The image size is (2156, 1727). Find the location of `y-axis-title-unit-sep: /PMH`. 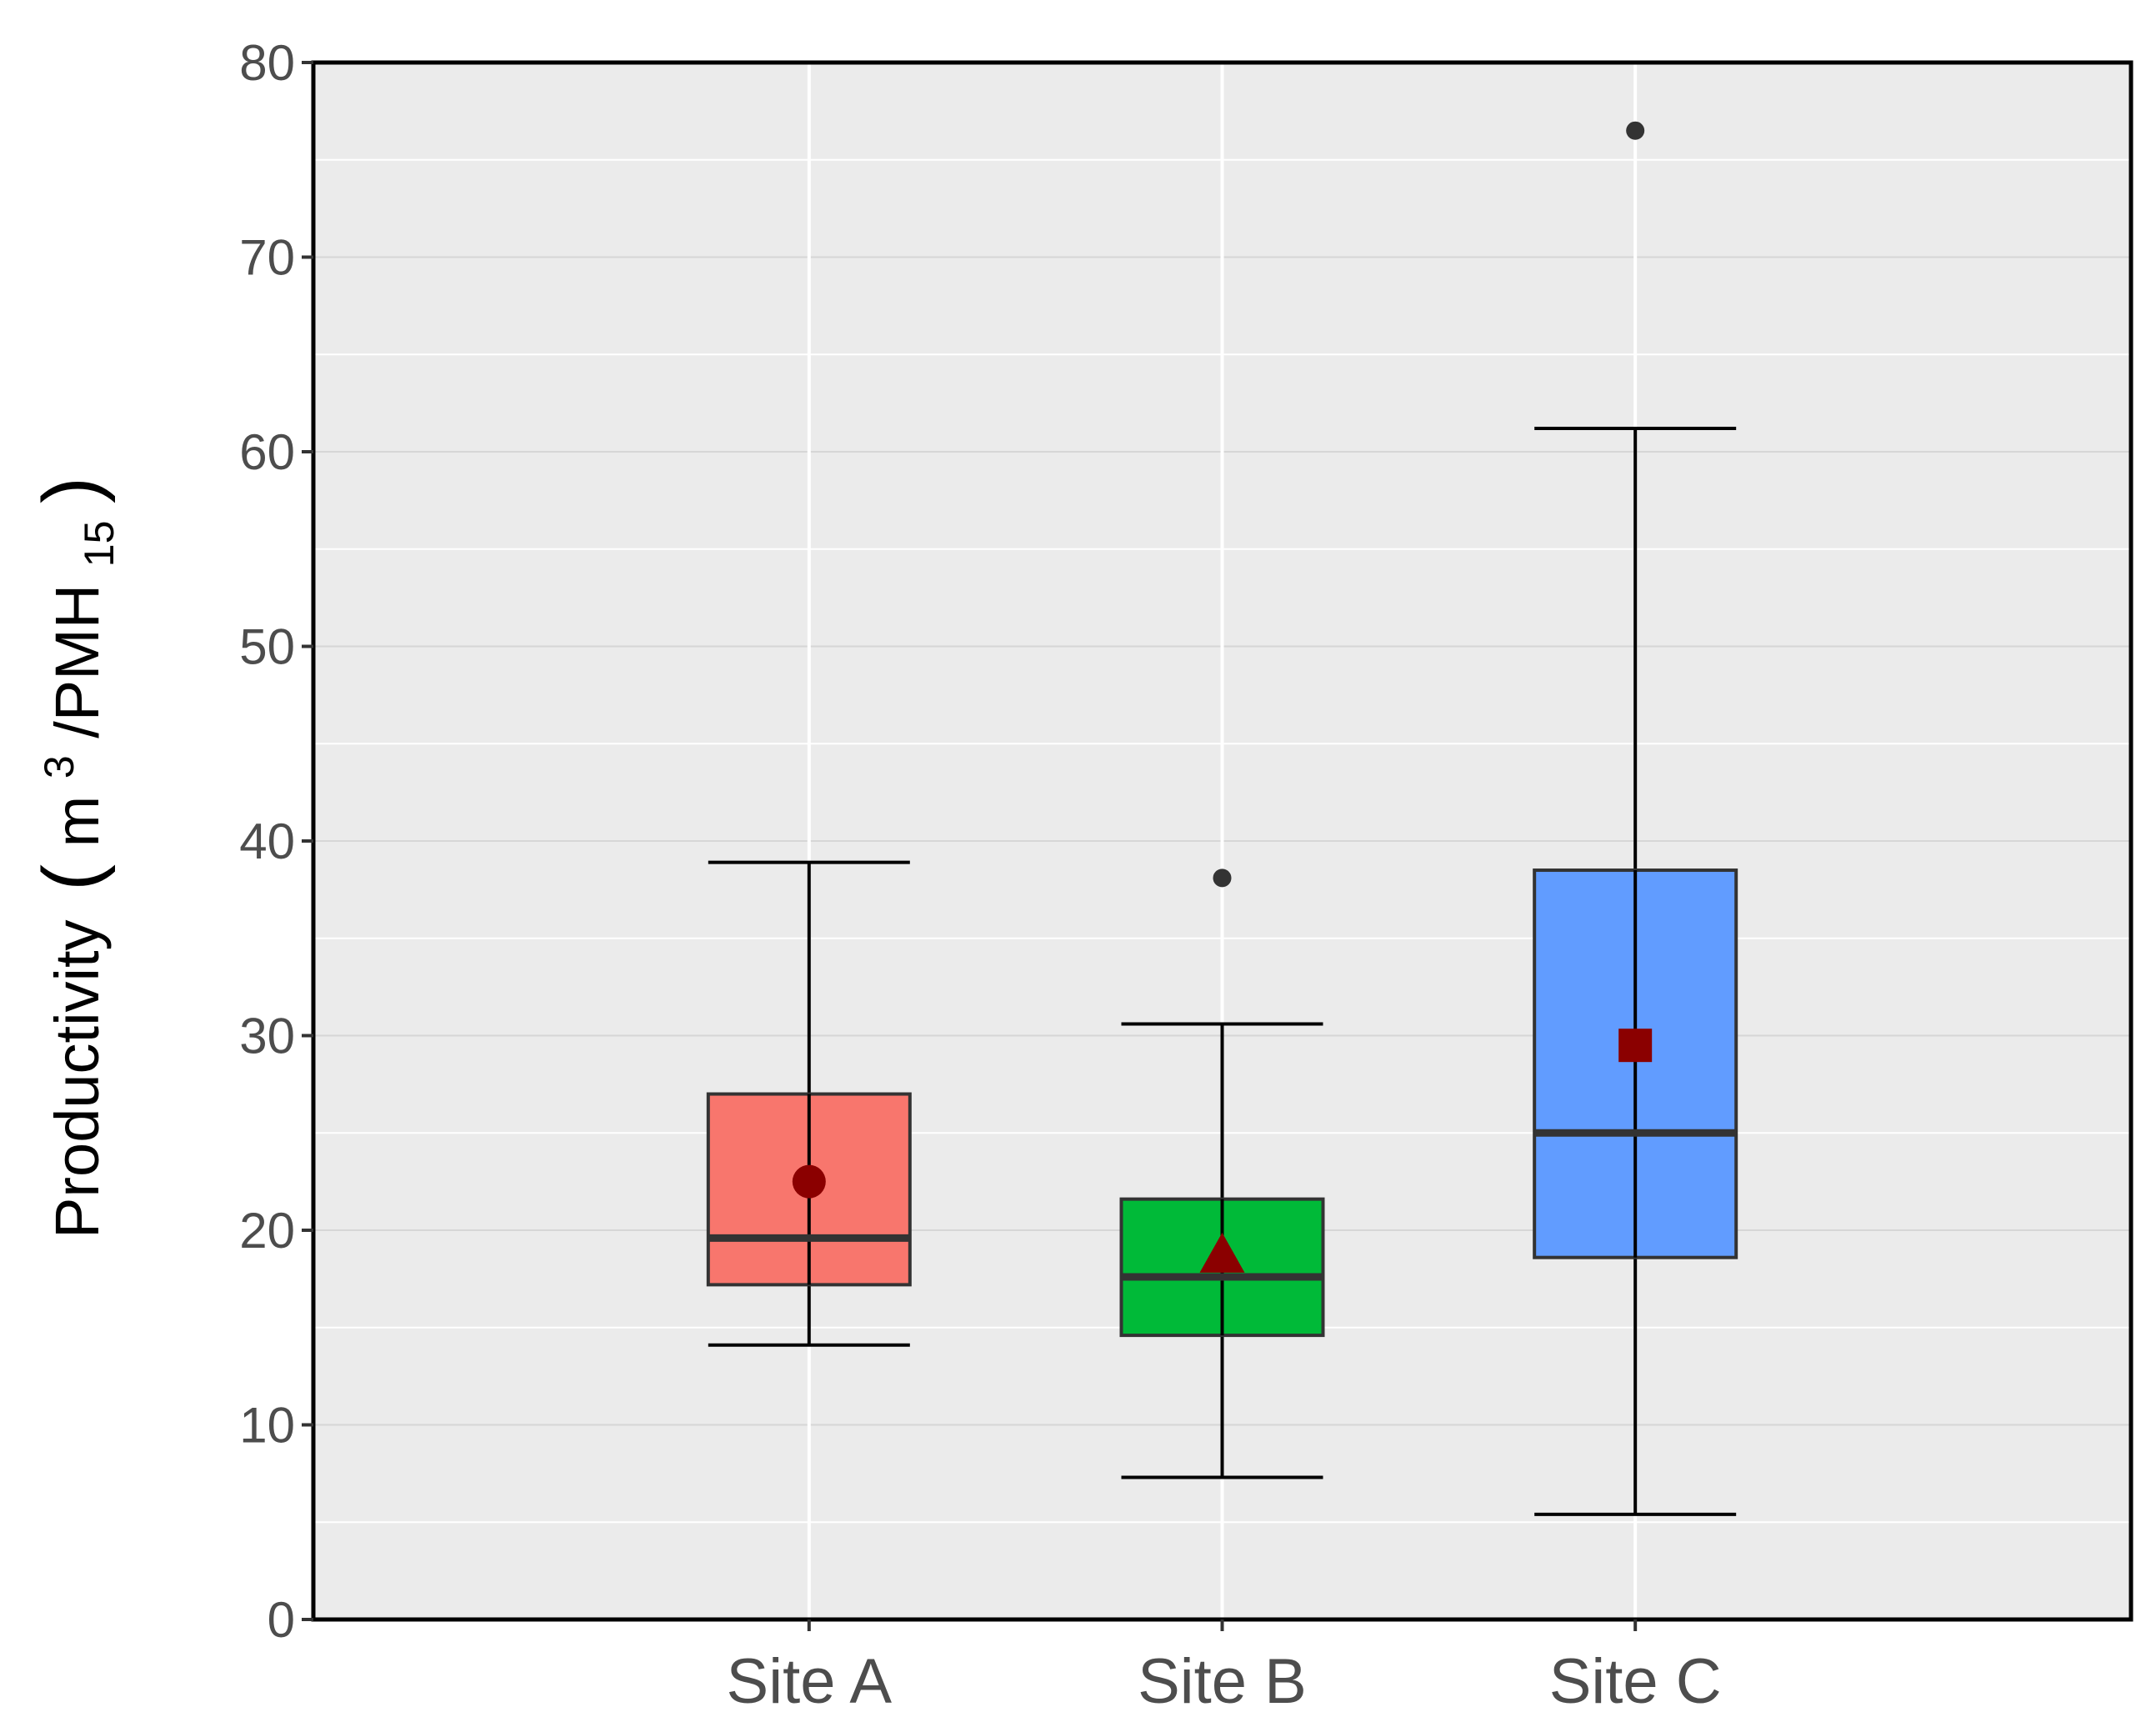

y-axis-title-unit-sep: /PMH is located at coordinates (77, 661).